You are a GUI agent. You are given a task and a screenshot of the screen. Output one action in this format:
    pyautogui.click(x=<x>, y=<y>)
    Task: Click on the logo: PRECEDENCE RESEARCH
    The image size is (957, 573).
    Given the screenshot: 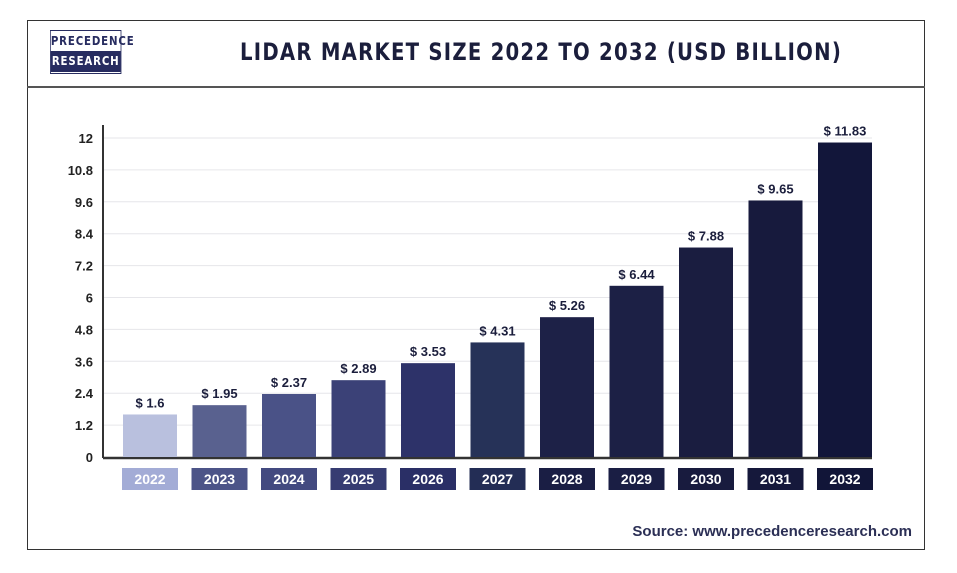 What is the action you would take?
    pyautogui.click(x=92, y=52)
    